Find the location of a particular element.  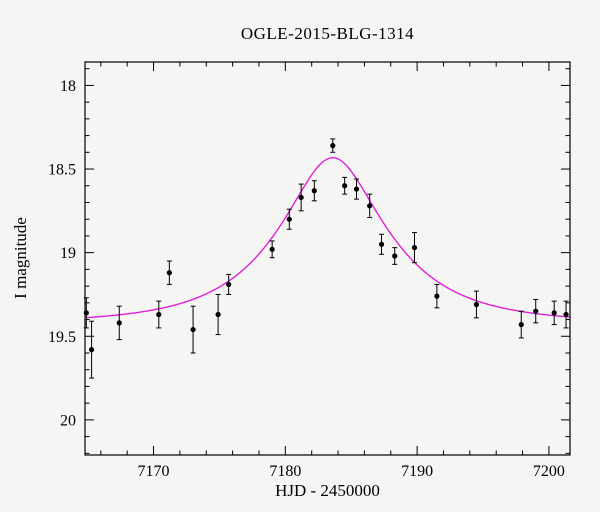

y-tick-label: 20 is located at coordinates (68, 420).